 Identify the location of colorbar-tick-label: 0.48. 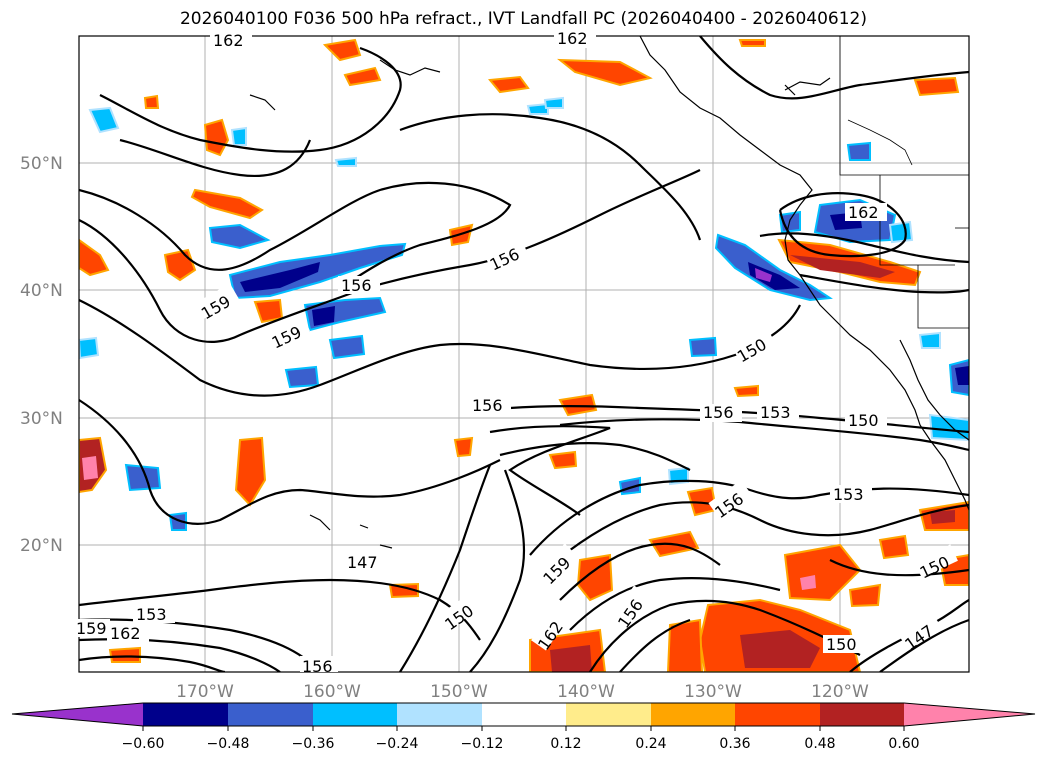
(819, 744).